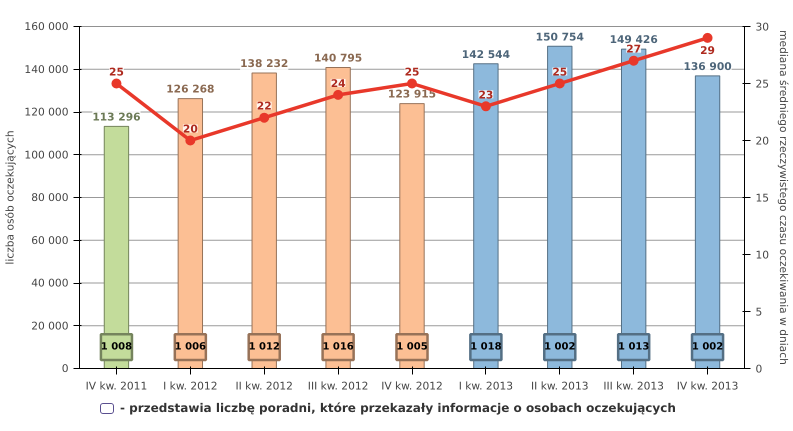 Image resolution: width=793 pixels, height=431 pixels. I want to click on data-label: 23, so click(486, 95).